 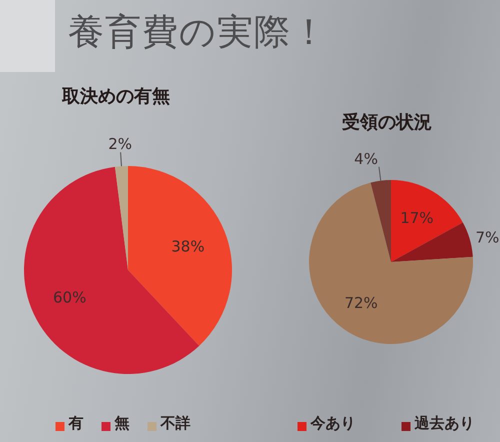 What do you see at coordinates (76, 423) in the screenshot?
I see `legend-label: 有` at bounding box center [76, 423].